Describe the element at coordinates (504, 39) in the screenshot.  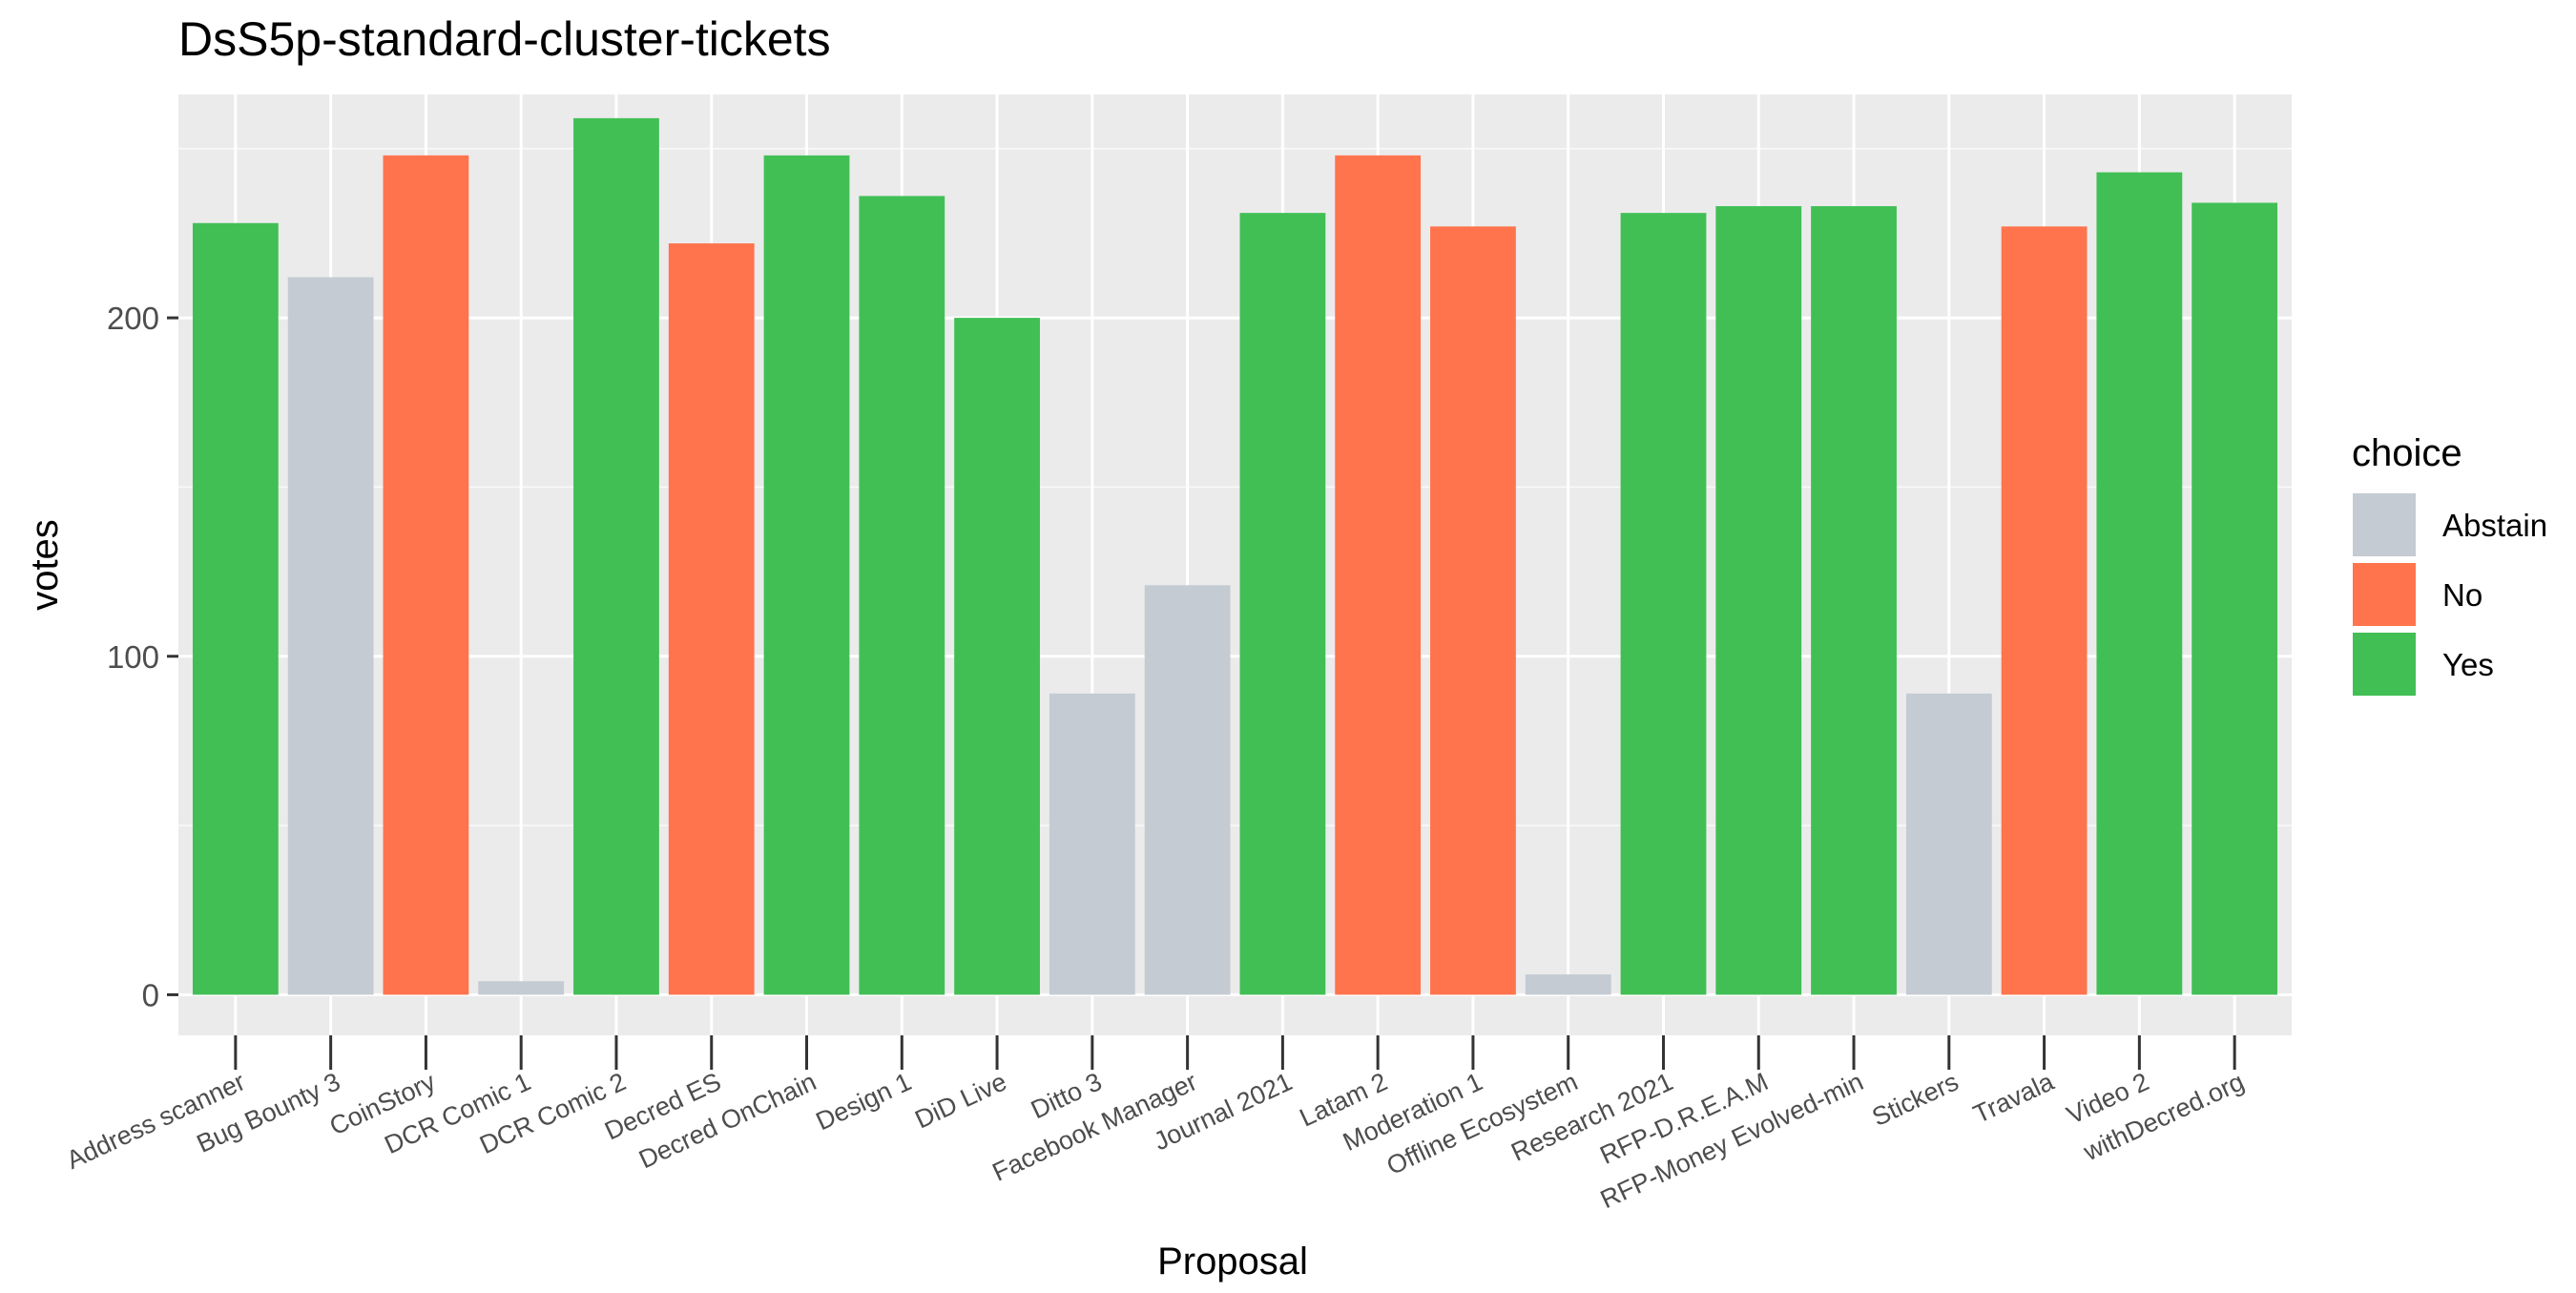
I see `chart-title: DsS5p-standard-cluster-tickets` at that location.